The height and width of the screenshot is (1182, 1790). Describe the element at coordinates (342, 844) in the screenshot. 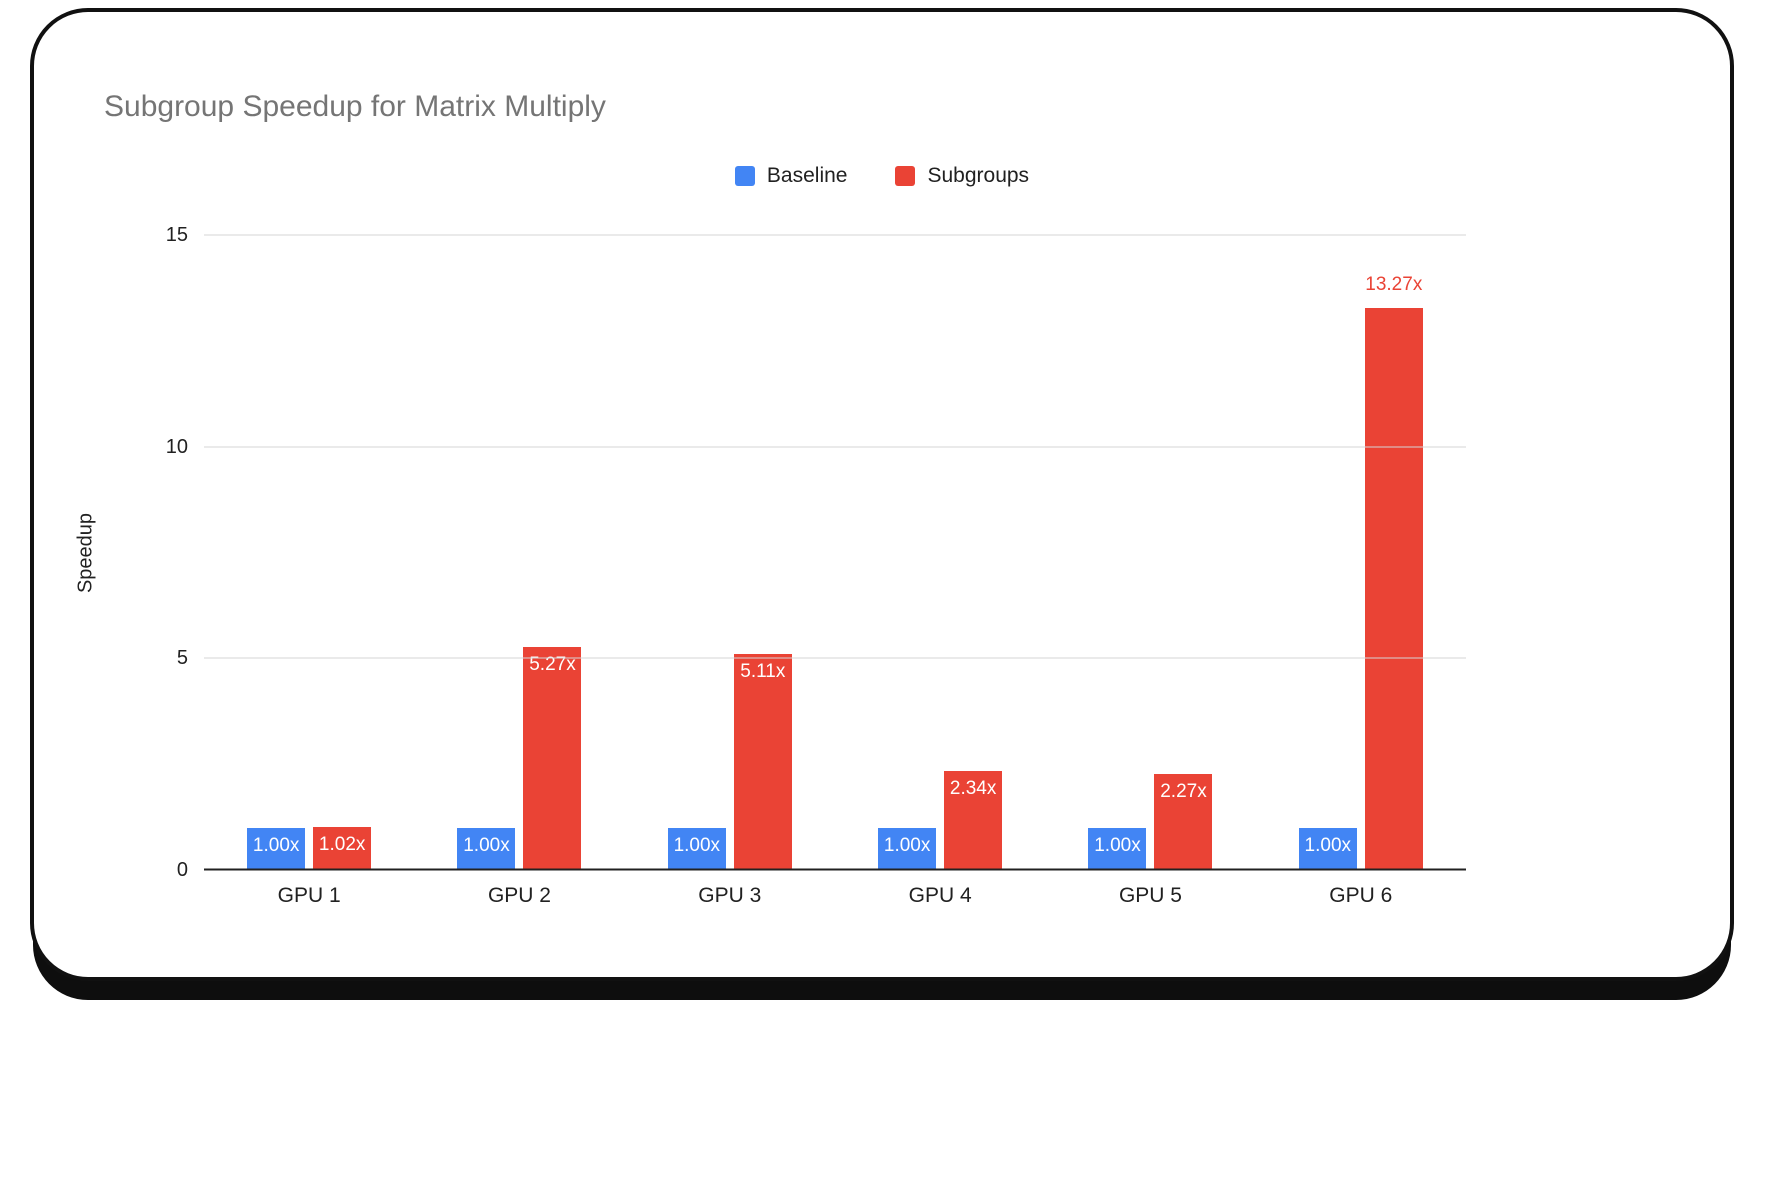

I see `bar-value-label: 1.02x` at that location.